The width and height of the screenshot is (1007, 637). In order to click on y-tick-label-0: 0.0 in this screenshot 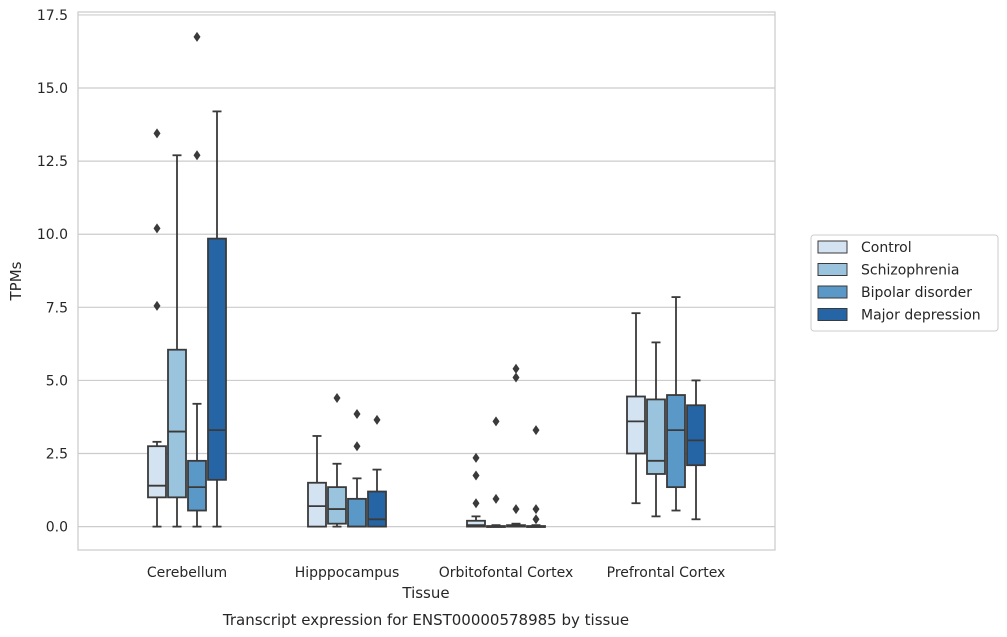, I will do `click(57, 528)`.